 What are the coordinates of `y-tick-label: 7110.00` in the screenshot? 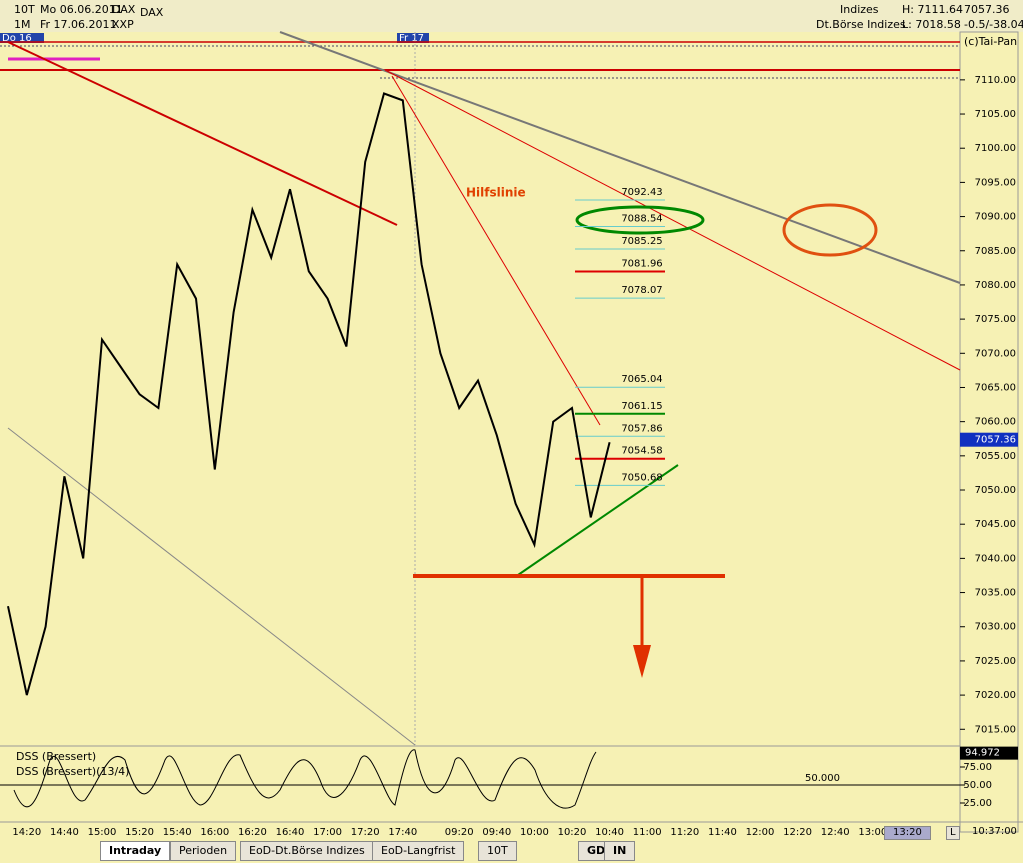 It's located at (995, 80).